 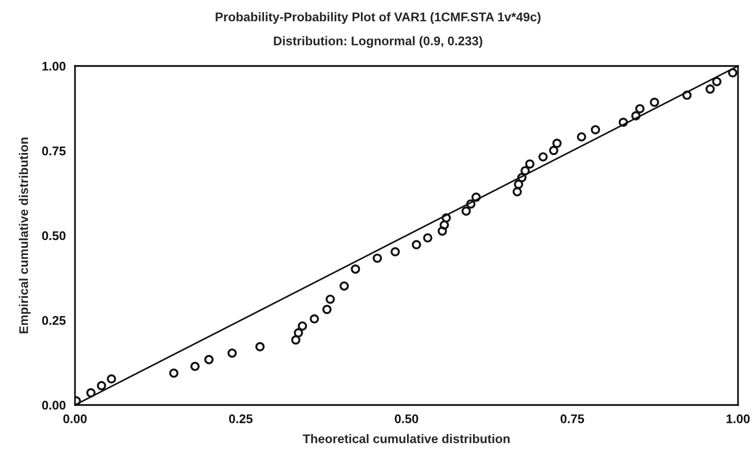 I want to click on y-tick-label: 0.75, so click(x=54, y=151).